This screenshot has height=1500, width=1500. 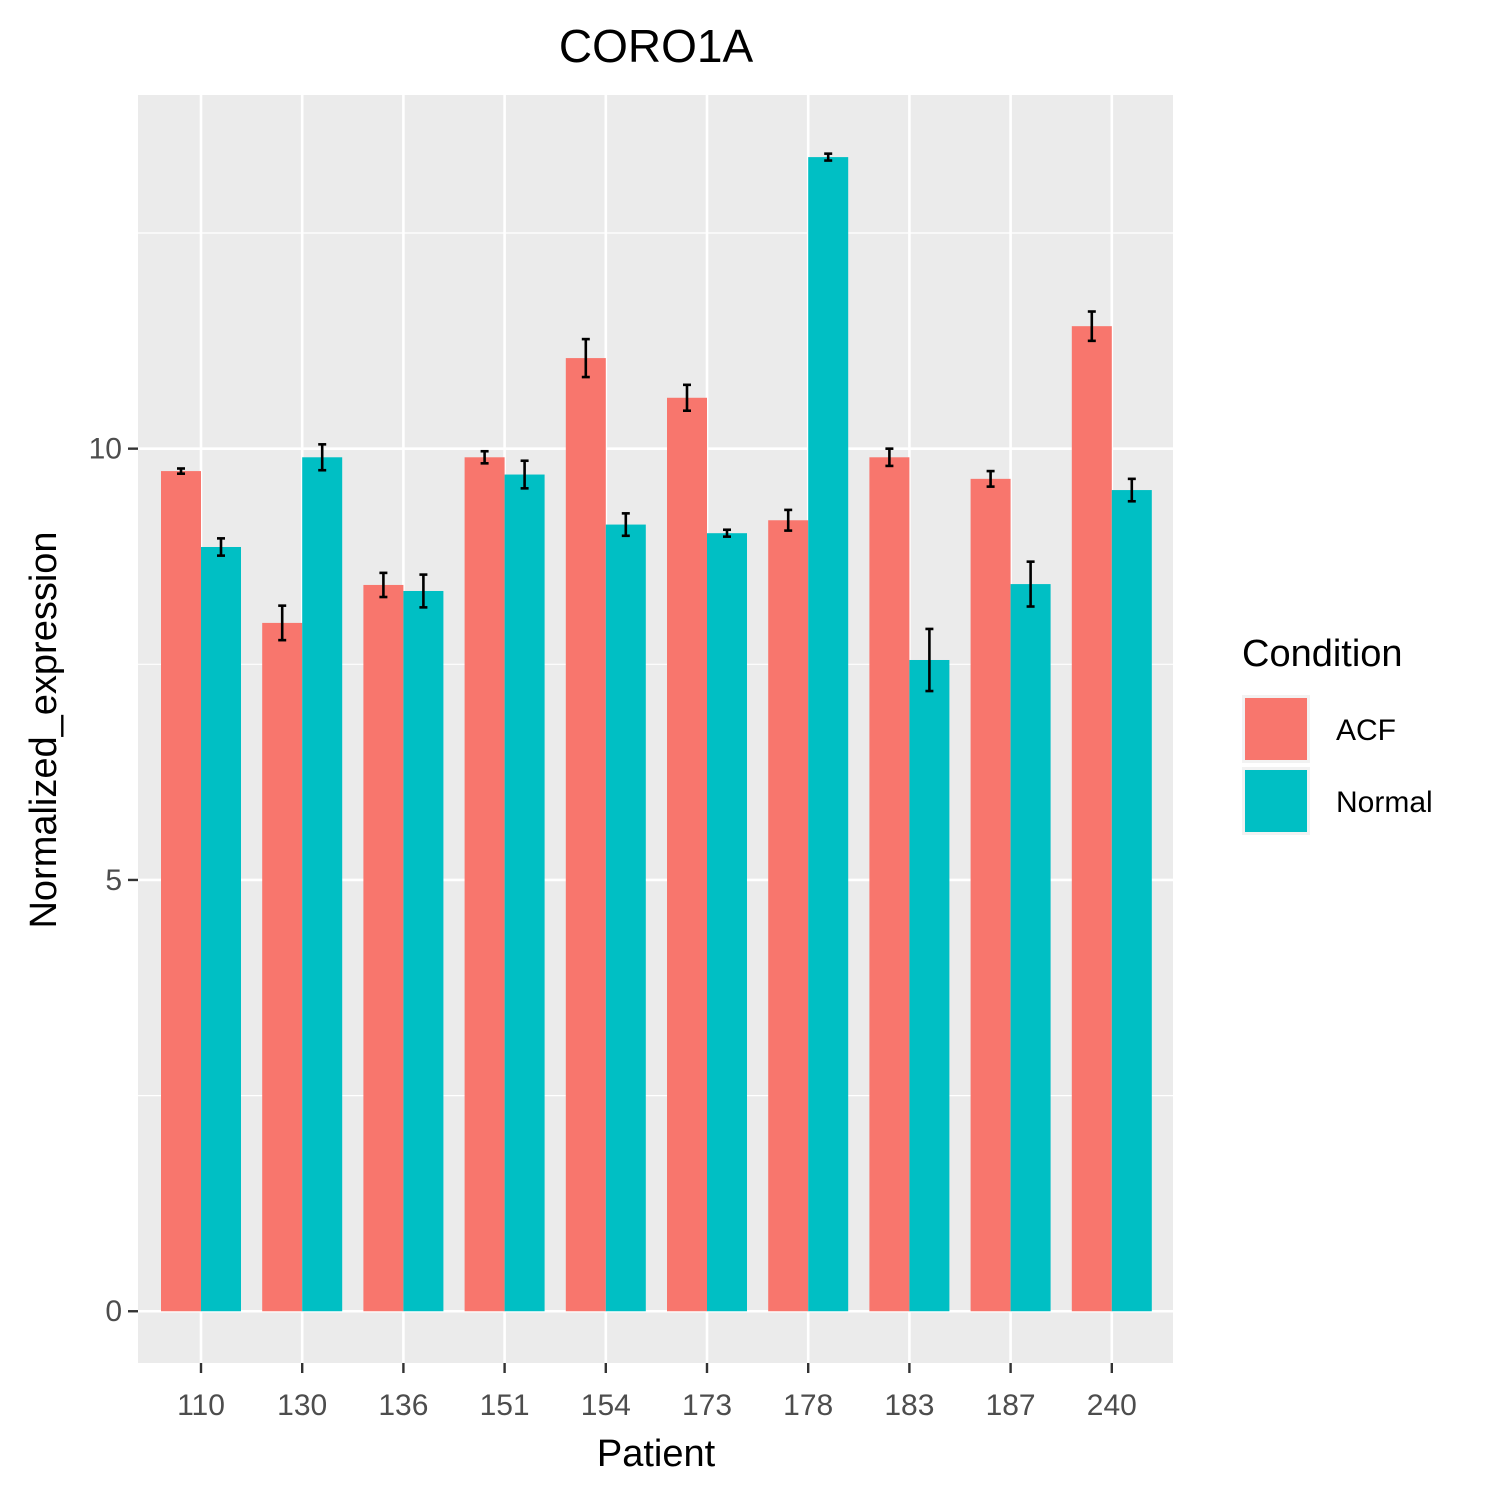 I want to click on x-tick-label: 173, so click(x=707, y=1405).